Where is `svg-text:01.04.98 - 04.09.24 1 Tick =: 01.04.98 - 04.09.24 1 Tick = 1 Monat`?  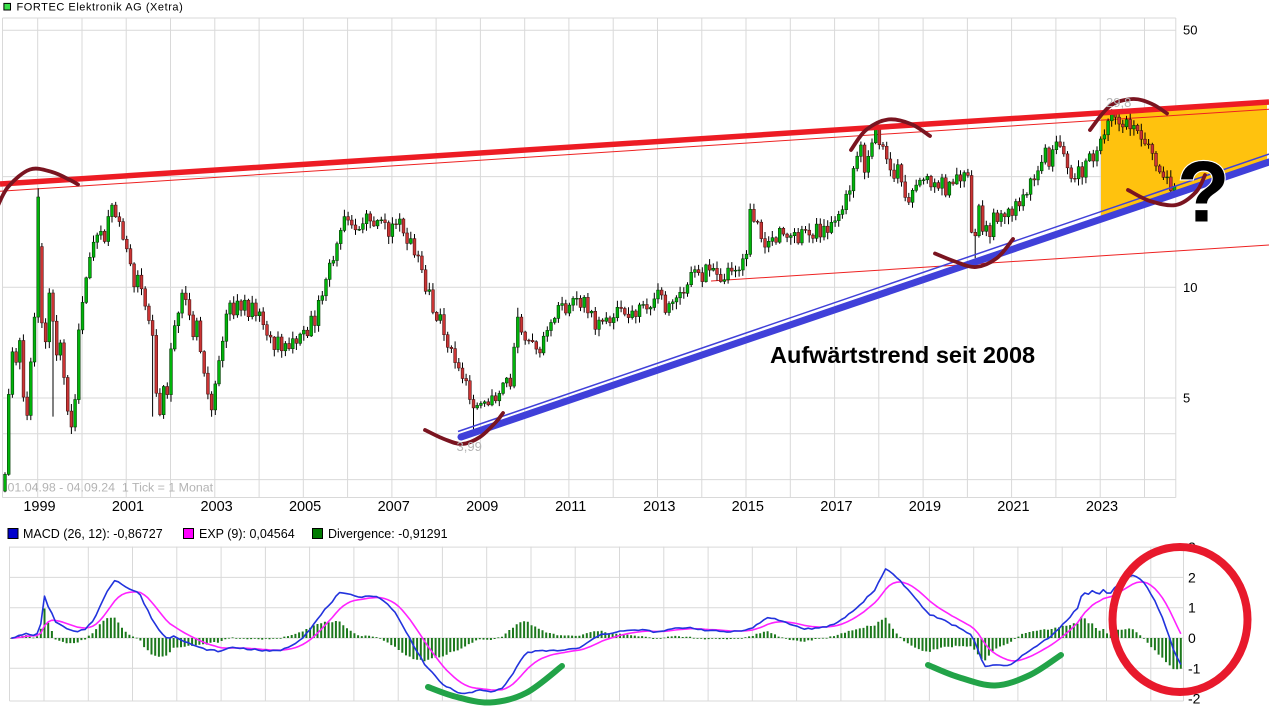 svg-text:01.04.98 - 04.09.24 1 Tick =: 01.04.98 - 04.09.24 1 Tick = 1 Monat is located at coordinates (111, 488).